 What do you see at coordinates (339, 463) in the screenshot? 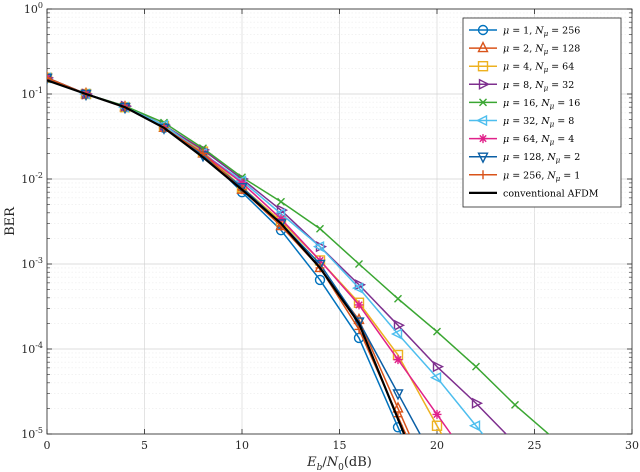
I see `x-axis-label: Eb/N0(dB)` at bounding box center [339, 463].